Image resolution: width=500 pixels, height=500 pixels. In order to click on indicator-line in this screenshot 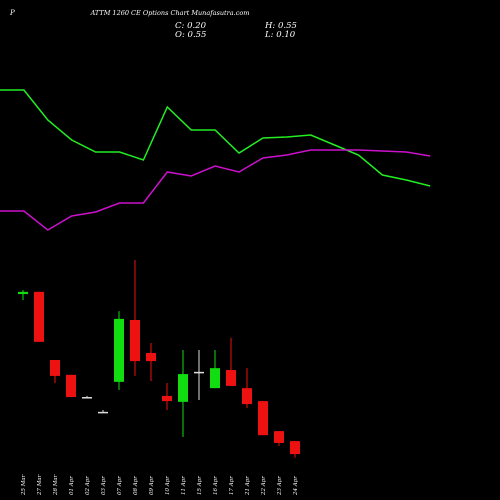, I will do `click(215, 190)`.